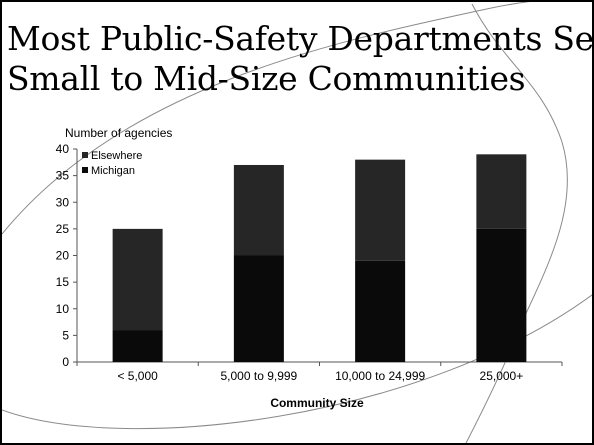  I want to click on legend-label-michigan: Michigan, so click(113, 171).